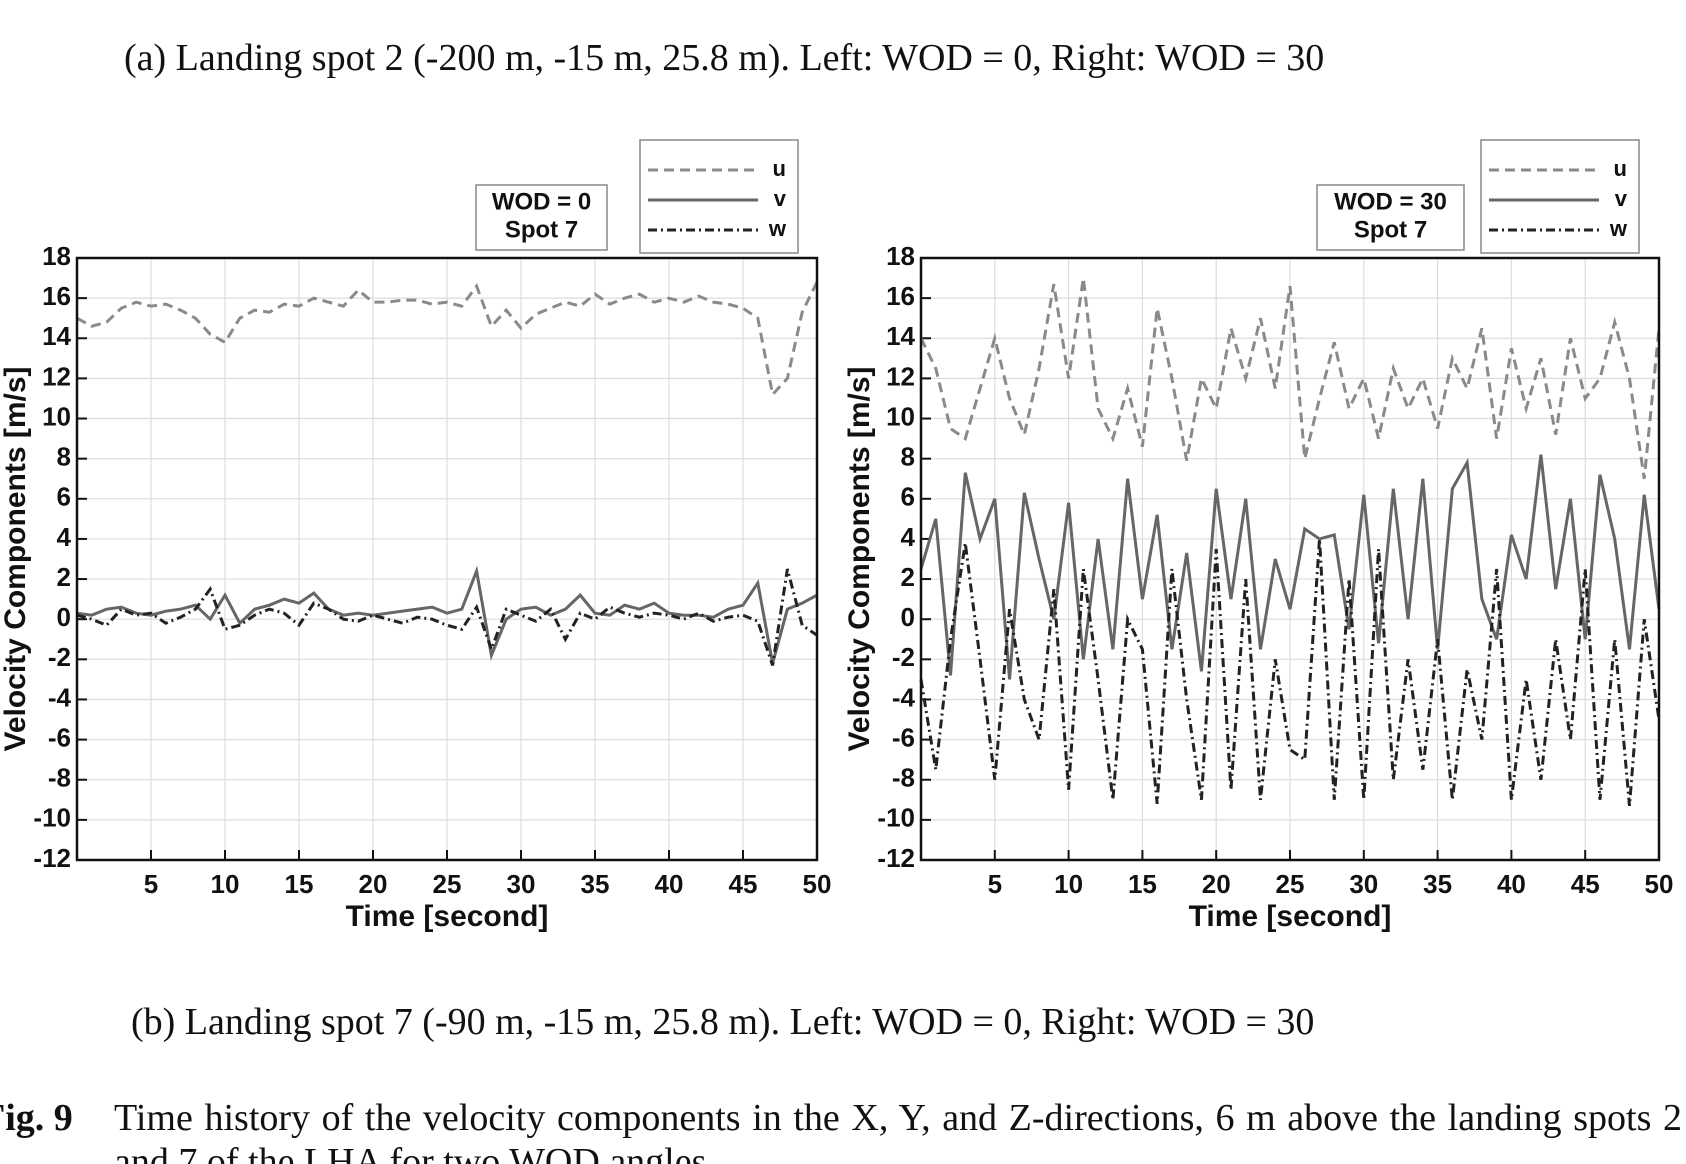 The image size is (1686, 1164). I want to click on annotation-text: WOD = 0, so click(541, 201).